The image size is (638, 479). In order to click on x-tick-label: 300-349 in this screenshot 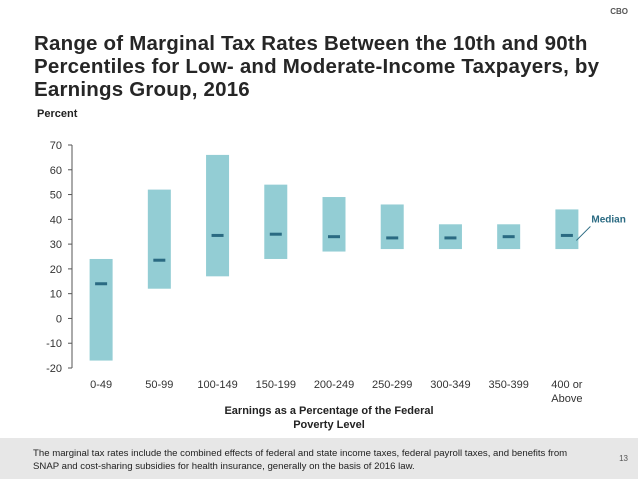, I will do `click(450, 385)`.